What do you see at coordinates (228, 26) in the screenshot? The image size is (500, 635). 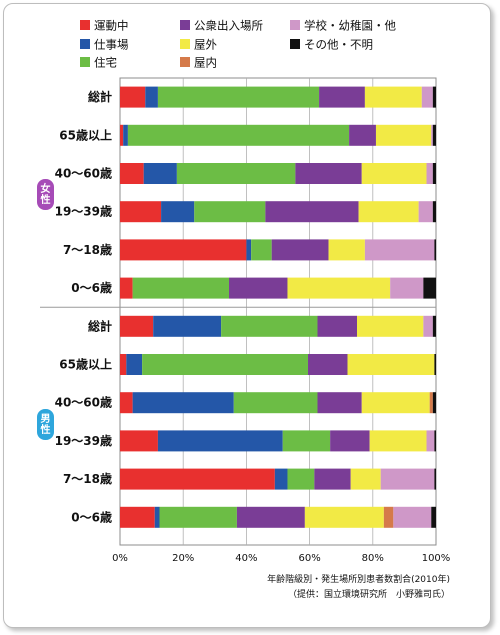 I see `legend-label: 公衆出入場所` at bounding box center [228, 26].